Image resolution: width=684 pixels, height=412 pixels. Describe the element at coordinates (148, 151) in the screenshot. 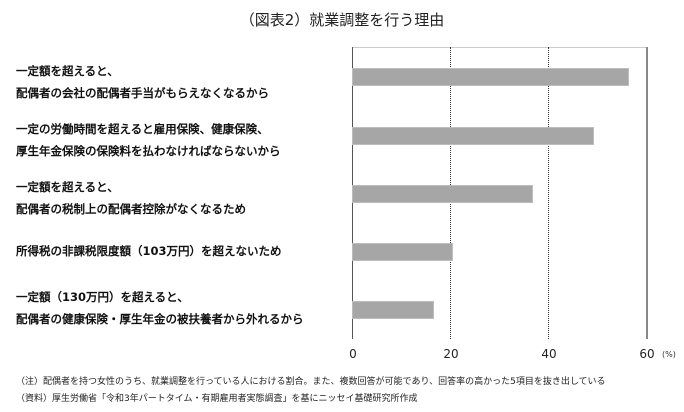

I see `category-label-2-line-2: 厚生年金保険の保険料を払わなければならないから` at that location.